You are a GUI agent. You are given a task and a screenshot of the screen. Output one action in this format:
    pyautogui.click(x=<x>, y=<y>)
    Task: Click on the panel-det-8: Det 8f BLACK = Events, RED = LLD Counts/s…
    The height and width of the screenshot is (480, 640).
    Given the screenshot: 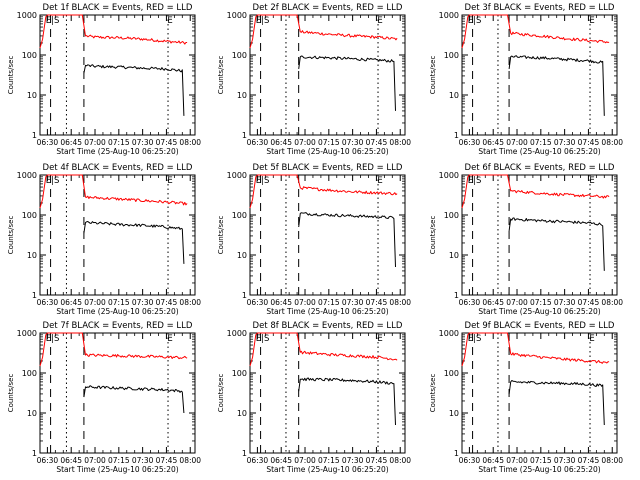 What is the action you would take?
    pyautogui.click(x=314, y=397)
    